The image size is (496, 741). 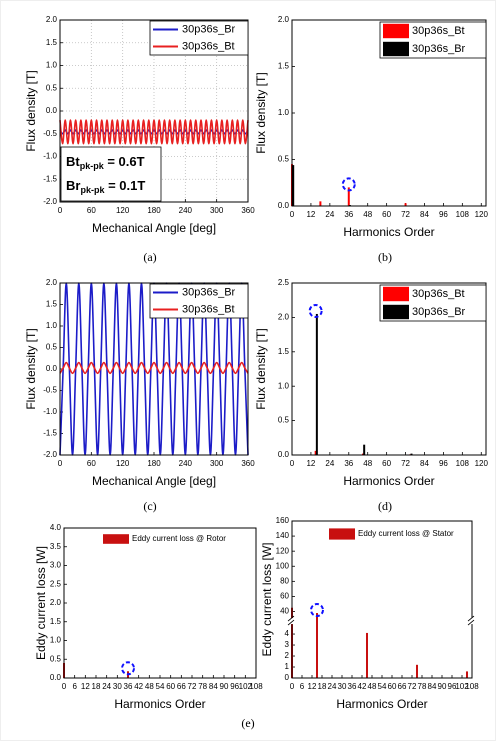 I want to click on x-tick-label: 300, so click(x=217, y=210).